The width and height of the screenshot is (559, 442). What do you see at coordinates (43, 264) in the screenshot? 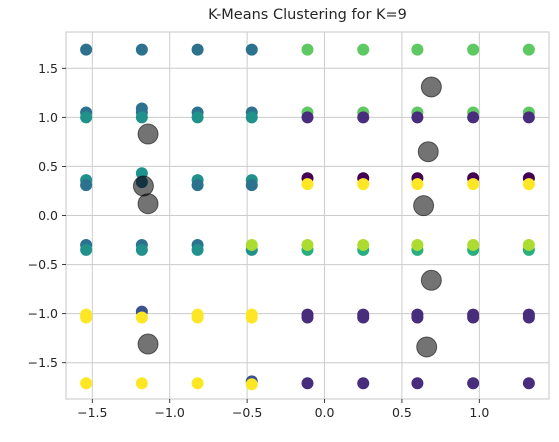
I see `y-tick-label: −0.5` at bounding box center [43, 264].